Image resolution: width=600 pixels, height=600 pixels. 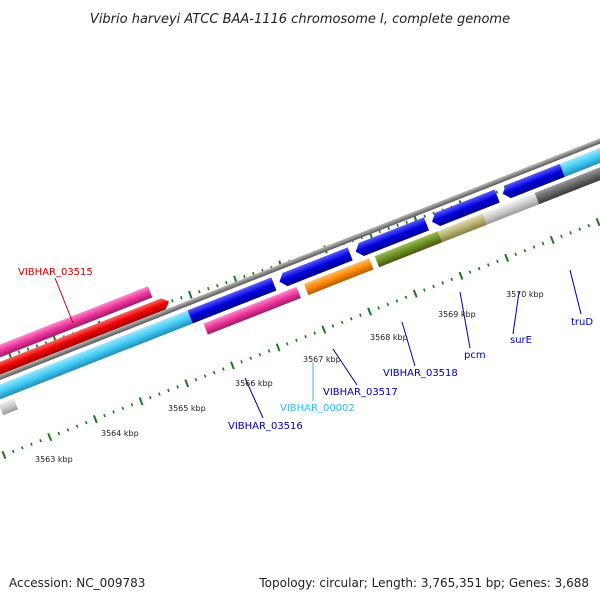 I want to click on label-sure: surE, so click(x=521, y=340).